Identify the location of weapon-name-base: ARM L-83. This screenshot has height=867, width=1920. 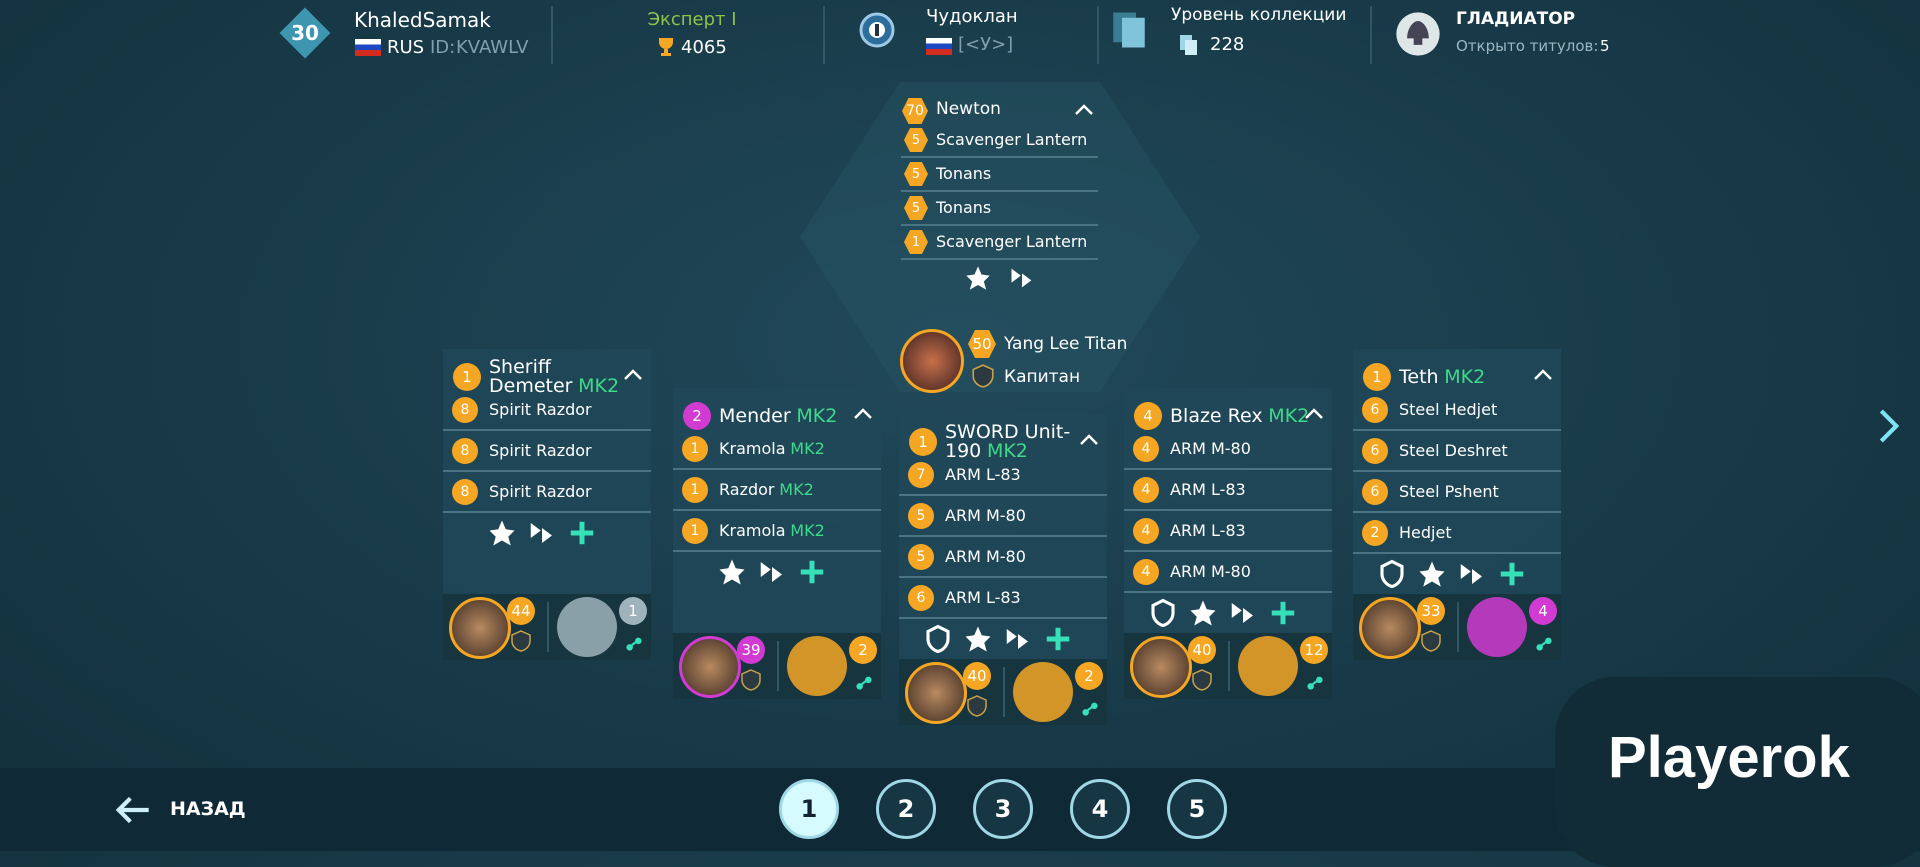
(983, 597).